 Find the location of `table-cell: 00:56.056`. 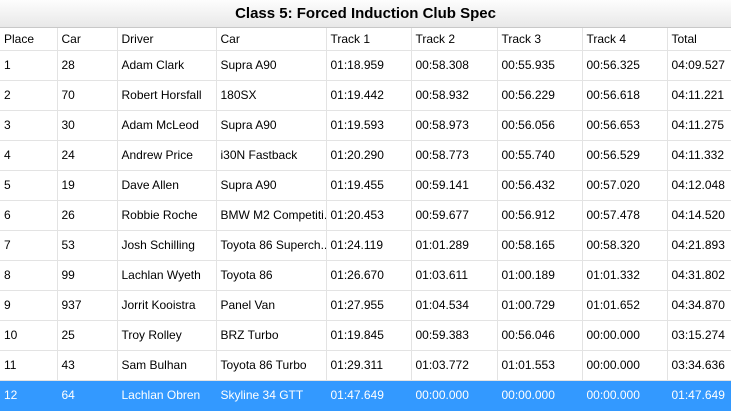

table-cell: 00:56.056 is located at coordinates (540, 125).